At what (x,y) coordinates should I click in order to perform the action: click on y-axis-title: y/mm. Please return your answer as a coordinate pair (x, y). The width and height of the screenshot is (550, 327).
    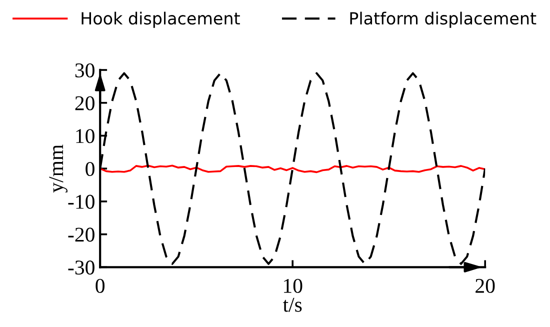
    Looking at the image, I should click on (58, 168).